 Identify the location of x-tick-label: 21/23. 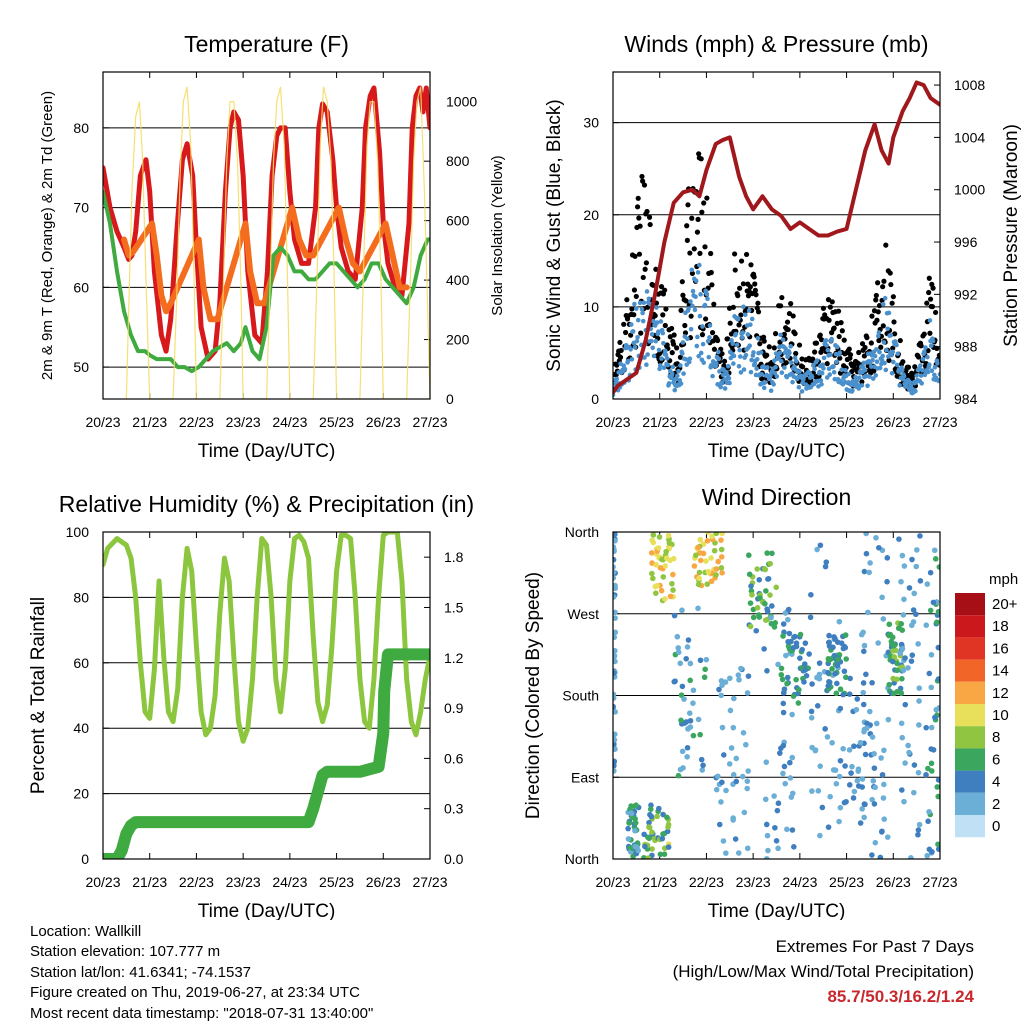
(149, 882).